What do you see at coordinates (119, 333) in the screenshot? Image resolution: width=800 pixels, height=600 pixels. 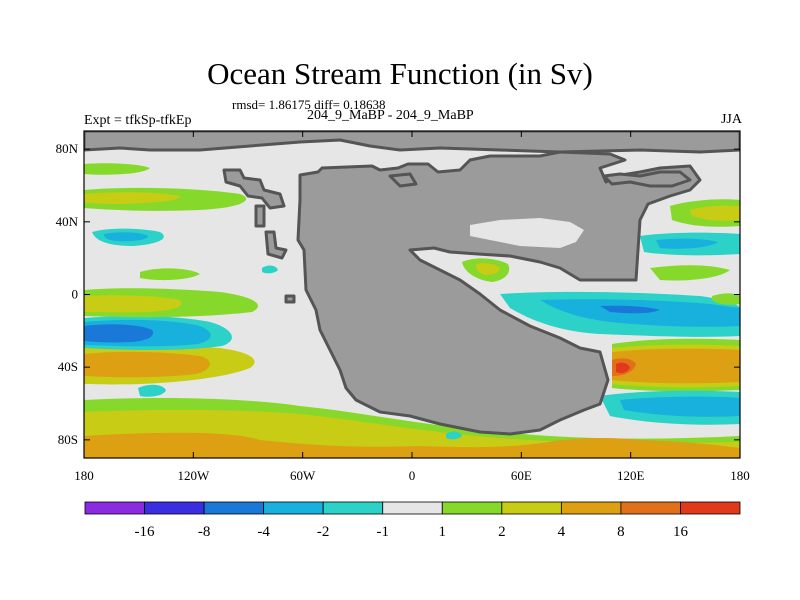 I see `contour-pacific-20s-m4-m8` at bounding box center [119, 333].